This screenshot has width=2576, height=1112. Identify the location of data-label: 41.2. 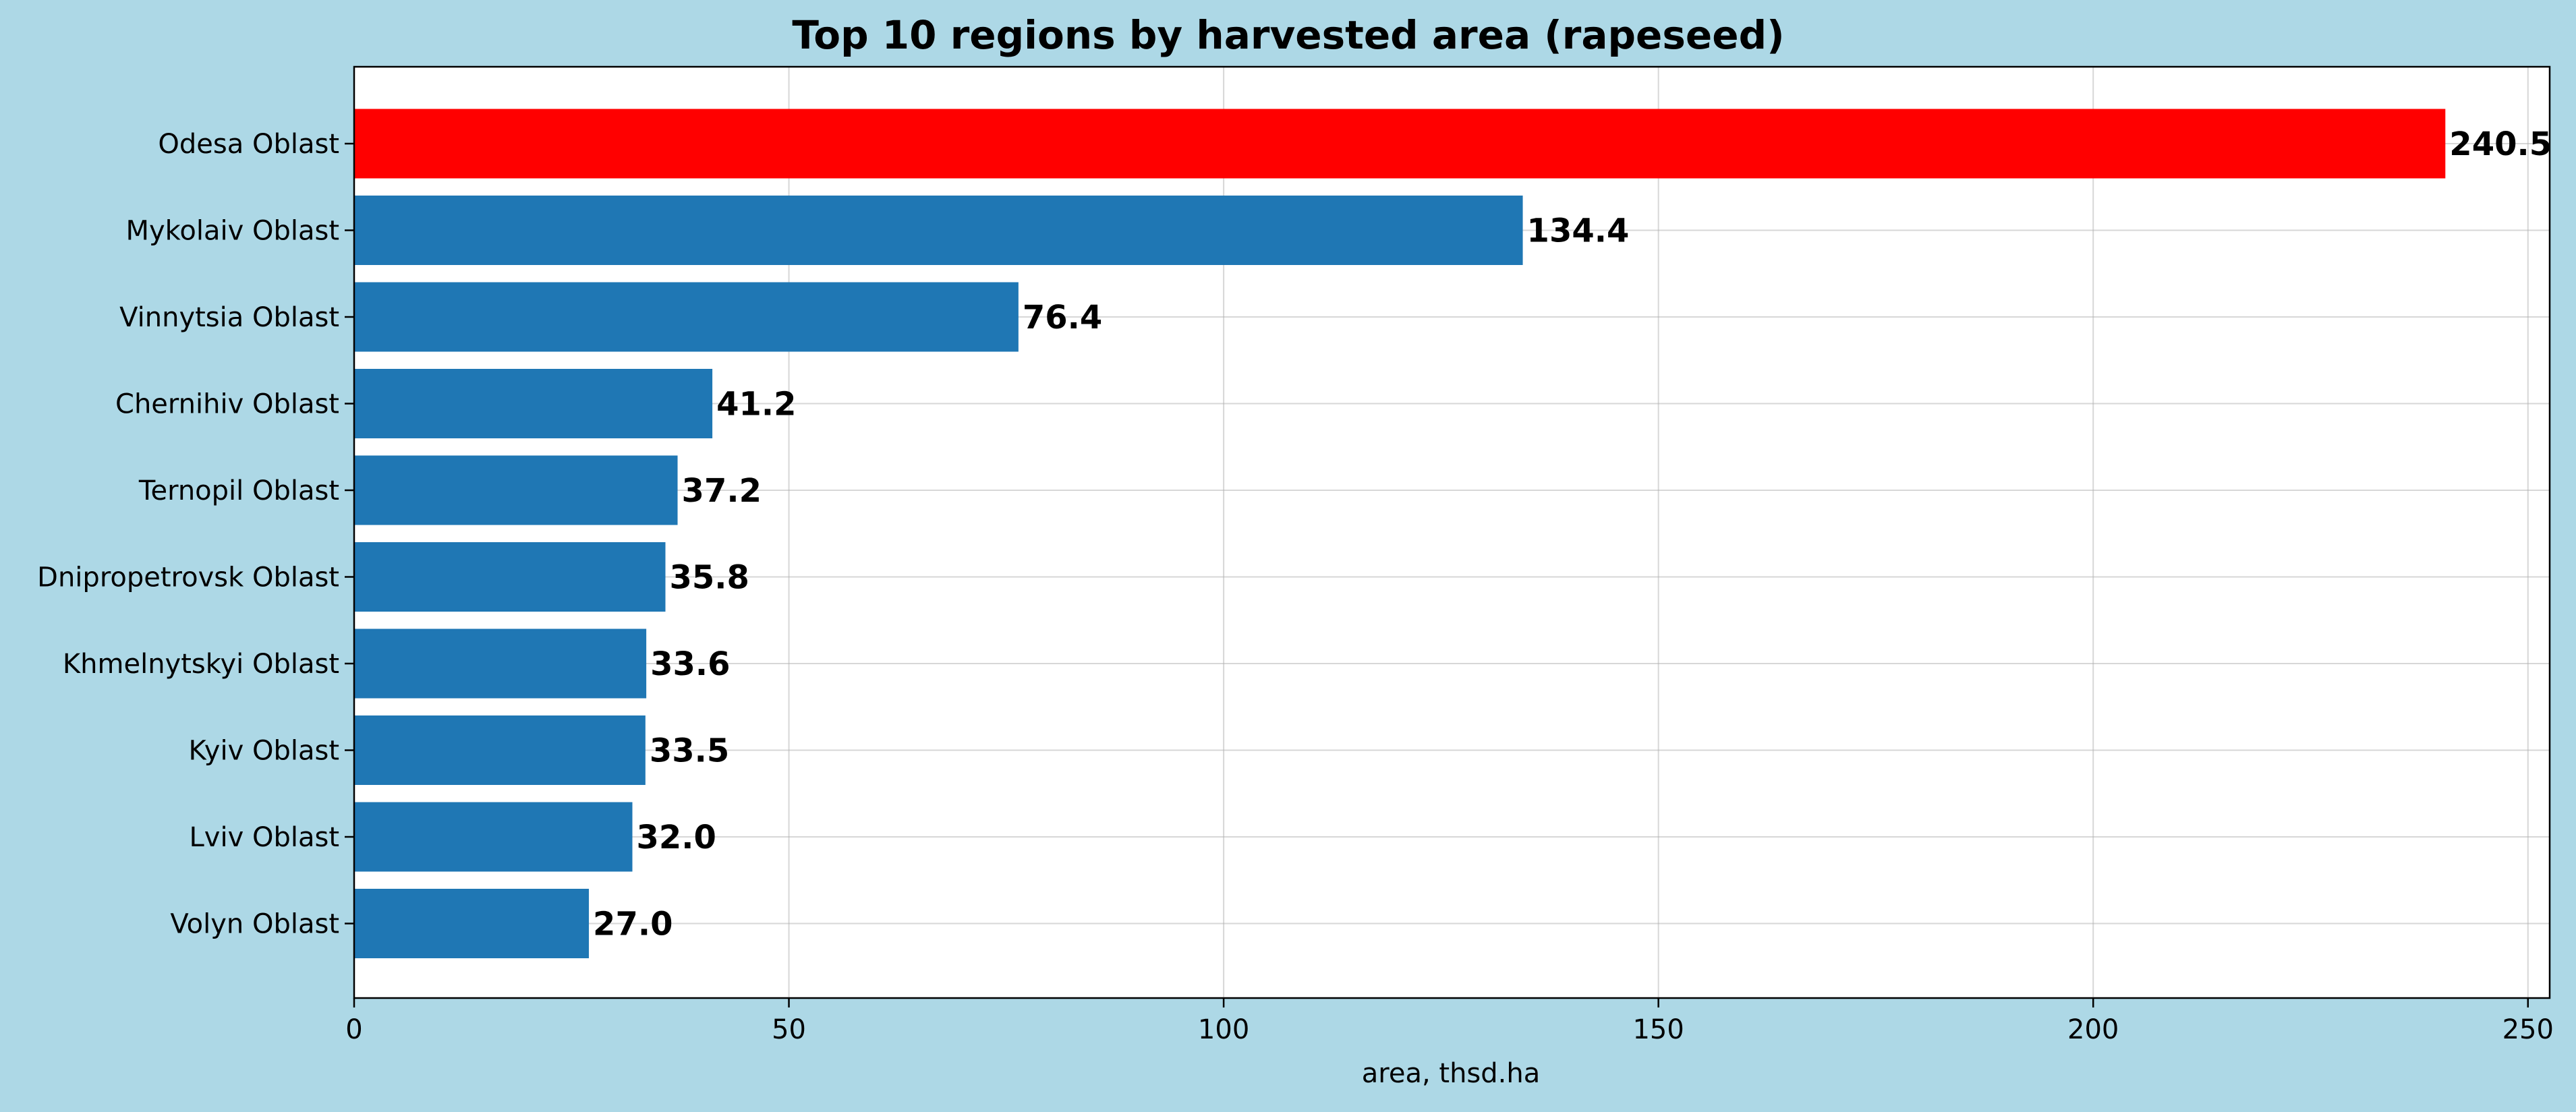
(756, 405).